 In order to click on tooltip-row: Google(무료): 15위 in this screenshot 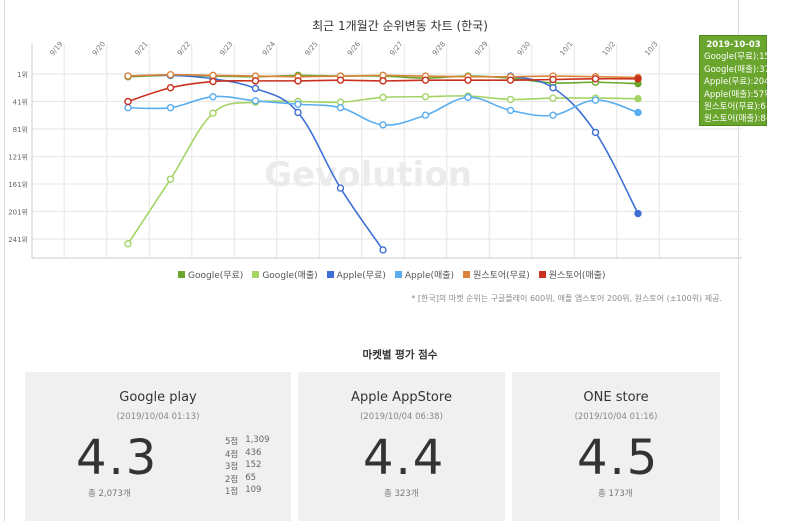, I will do `click(741, 57)`.